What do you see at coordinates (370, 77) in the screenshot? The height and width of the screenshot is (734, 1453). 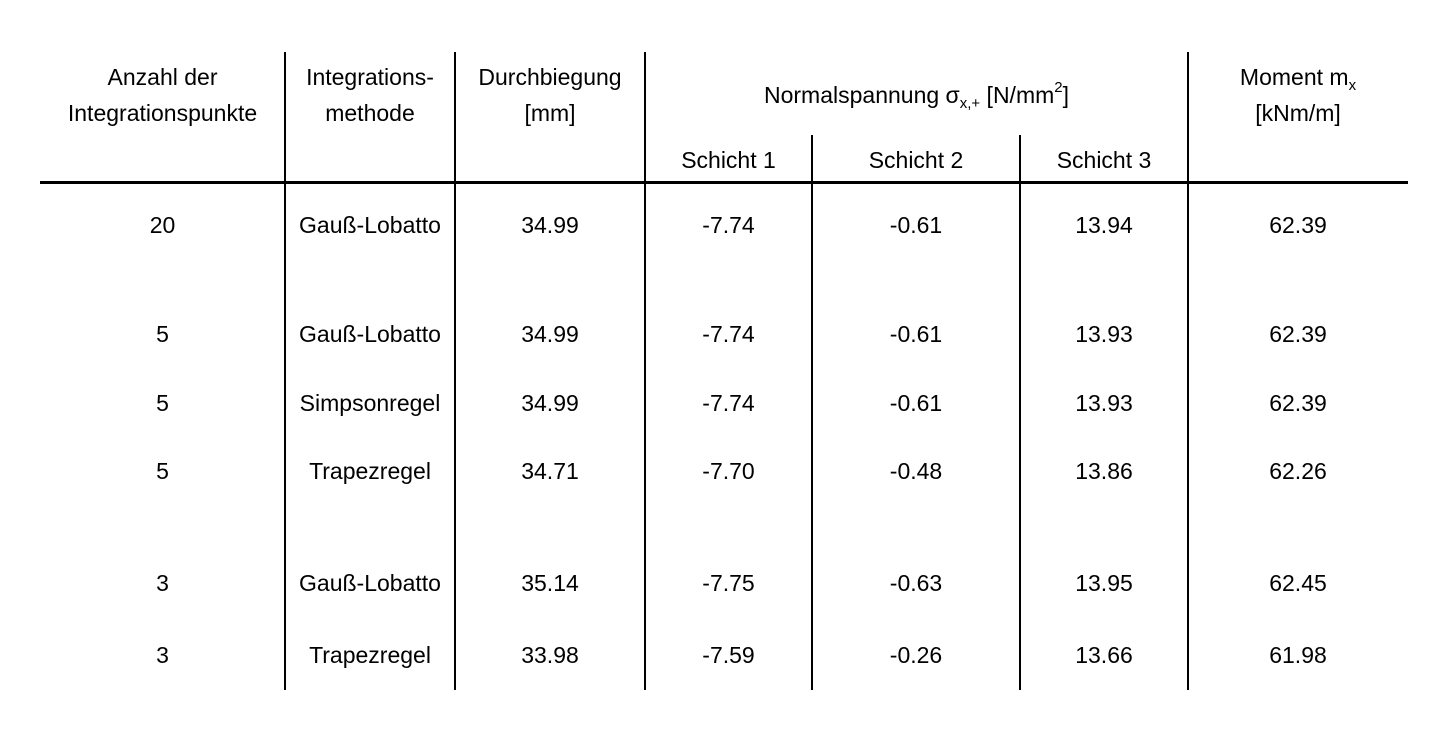 I see `header-methode-line1: Integrations-` at bounding box center [370, 77].